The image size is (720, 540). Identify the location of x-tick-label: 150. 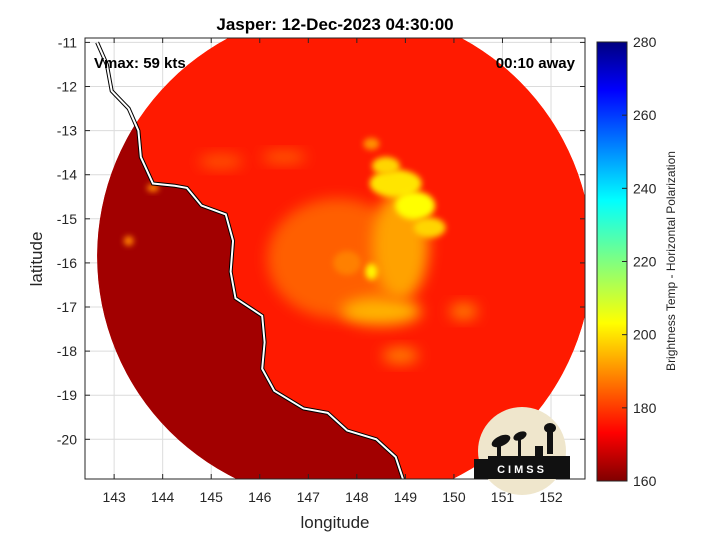
(454, 497).